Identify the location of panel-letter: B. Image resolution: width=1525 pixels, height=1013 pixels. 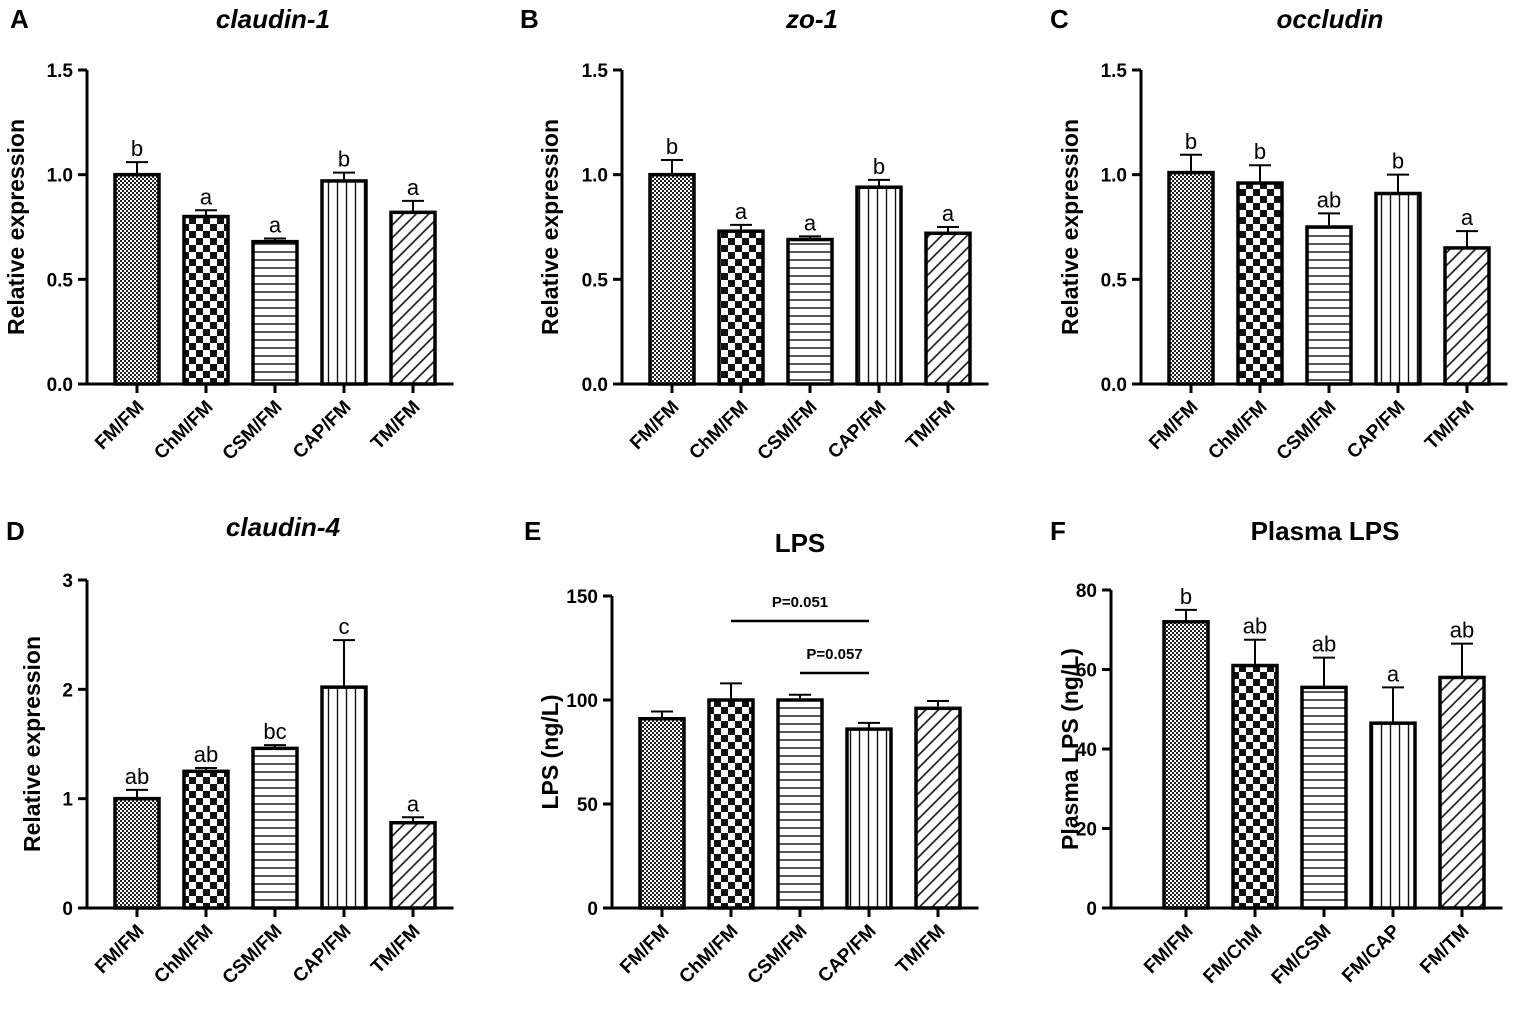
(529, 19).